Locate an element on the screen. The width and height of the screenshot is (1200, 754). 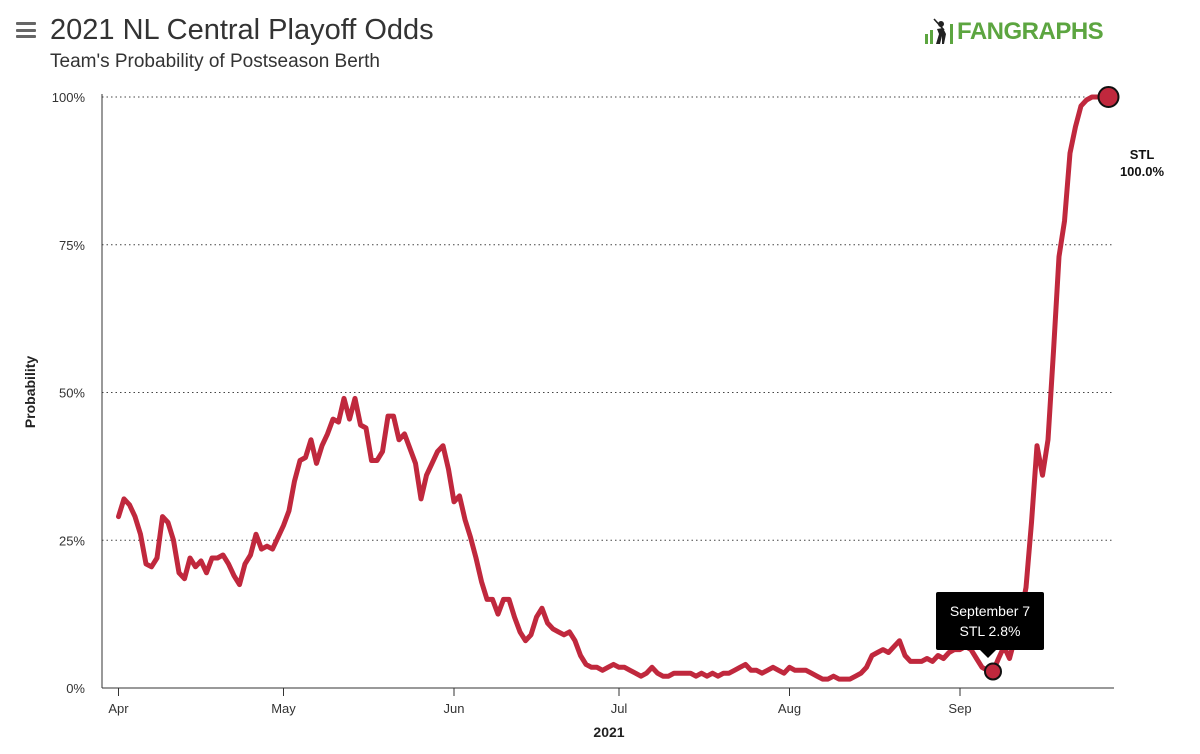
y-tick-label: 50% is located at coordinates (72, 393).